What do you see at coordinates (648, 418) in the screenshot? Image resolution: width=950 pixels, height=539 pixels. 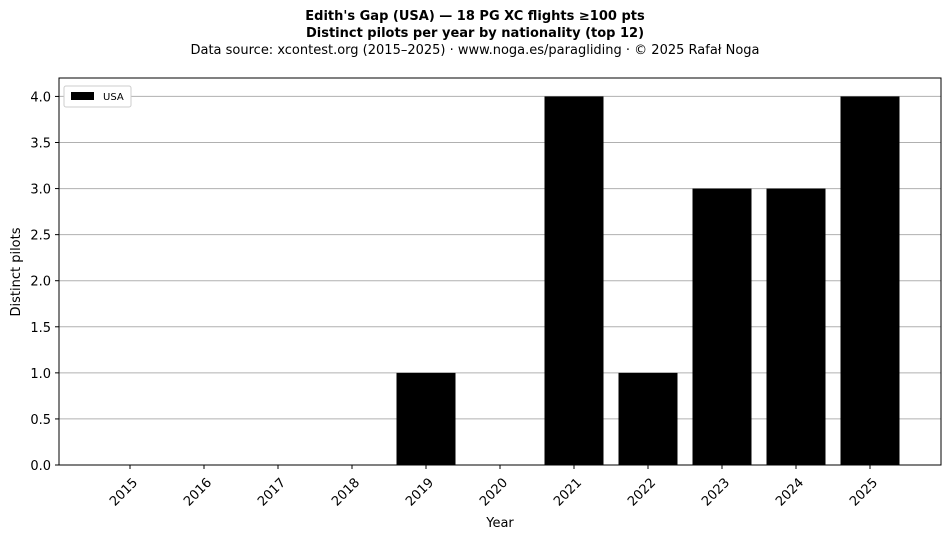 I see `bar-2022` at bounding box center [648, 418].